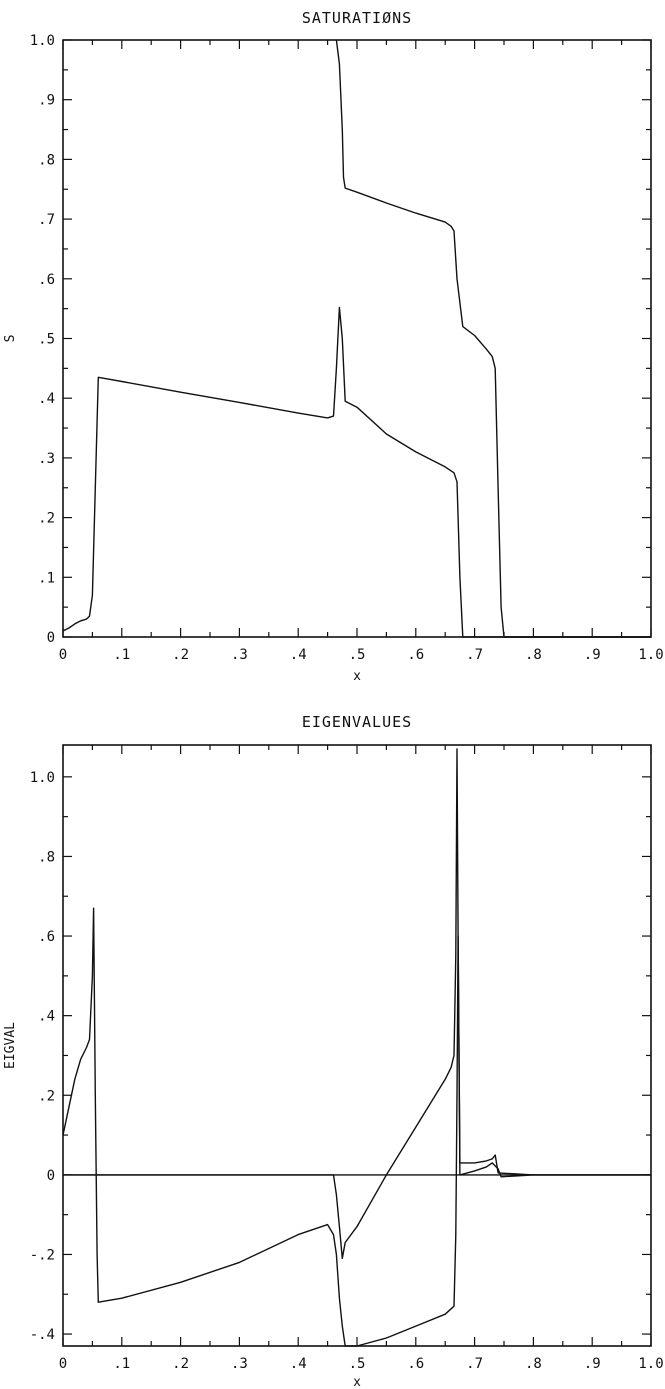 The image size is (665, 1389). I want to click on y-axis-label: EIGVAL, so click(10, 1045).